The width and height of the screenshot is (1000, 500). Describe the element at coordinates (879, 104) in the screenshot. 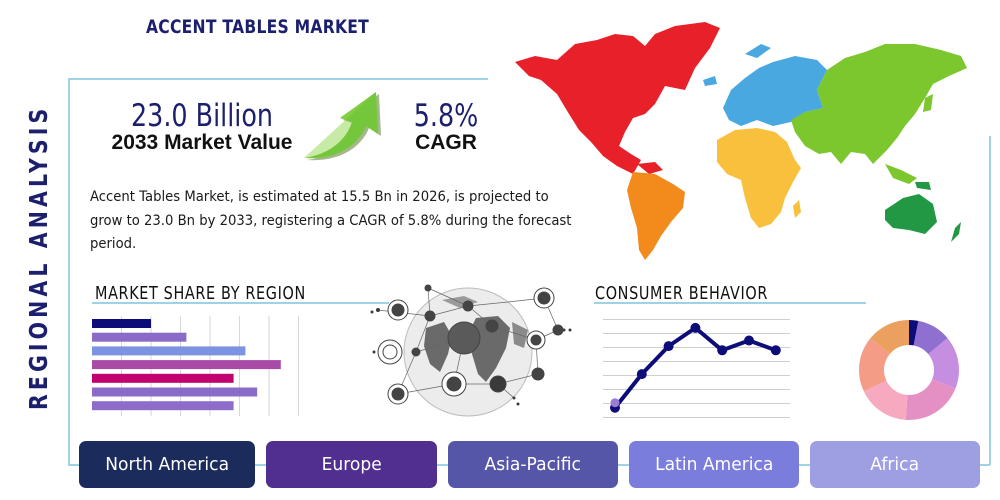

I see `asia-shape` at that location.